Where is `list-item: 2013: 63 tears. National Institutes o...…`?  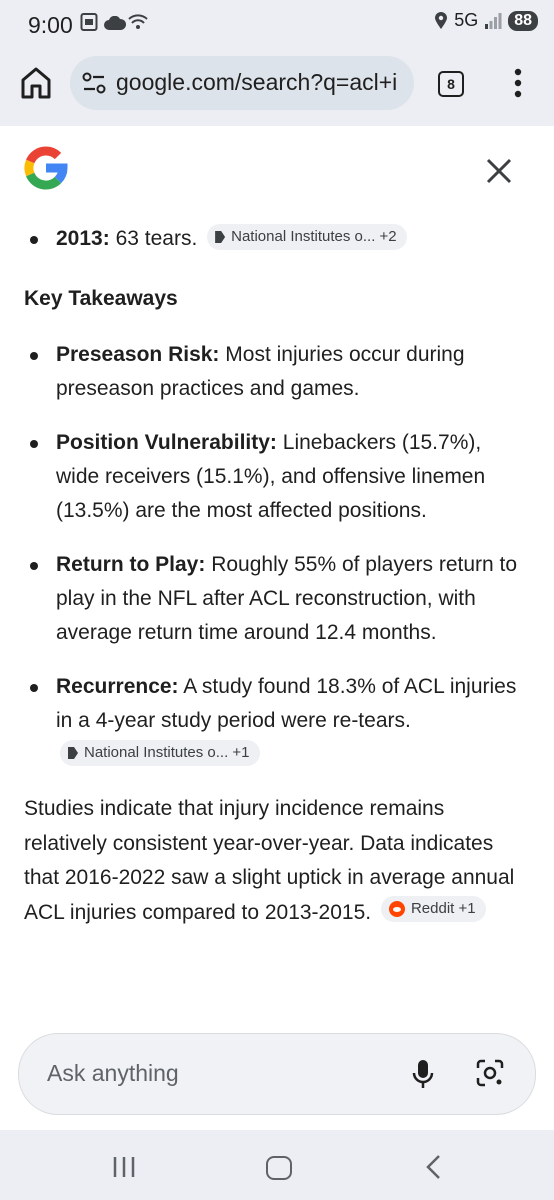 list-item: 2013: 63 tears. National Institutes o...… is located at coordinates (277, 239).